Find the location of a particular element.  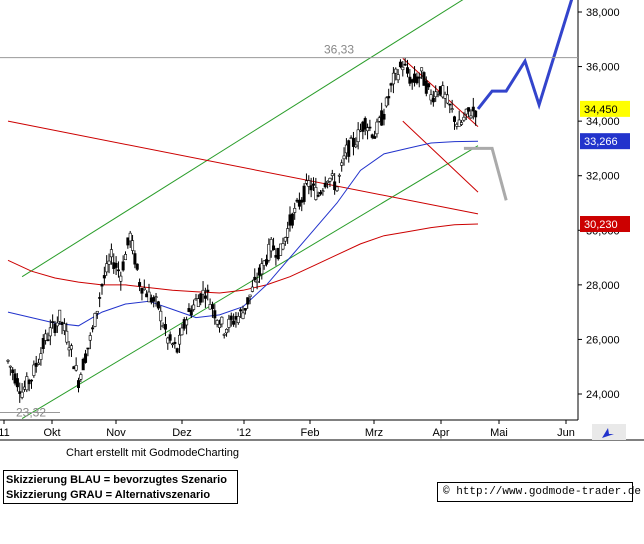

y-tick-label: 32,000 is located at coordinates (603, 177).